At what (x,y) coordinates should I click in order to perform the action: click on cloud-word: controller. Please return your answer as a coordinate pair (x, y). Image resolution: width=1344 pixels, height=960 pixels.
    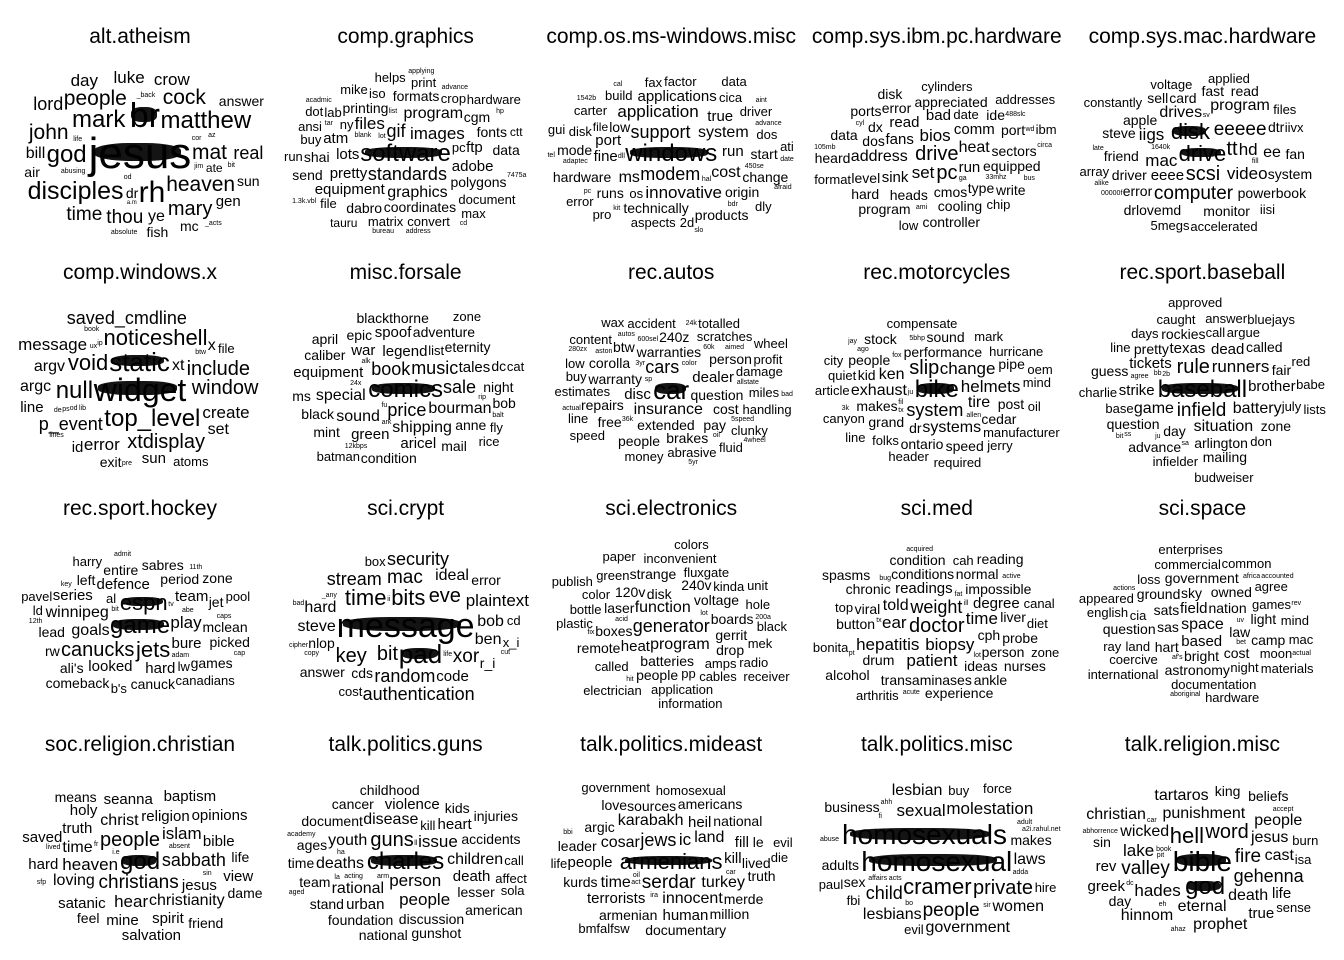
    Looking at the image, I should click on (951, 222).